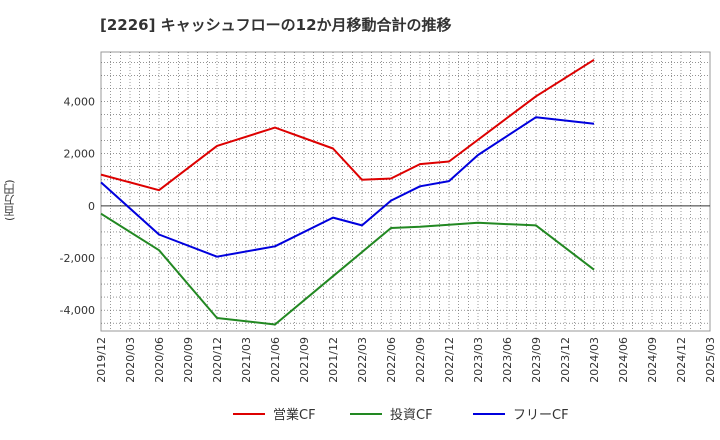 The width and height of the screenshot is (720, 440). I want to click on y-tick-label: 0, so click(91, 206).